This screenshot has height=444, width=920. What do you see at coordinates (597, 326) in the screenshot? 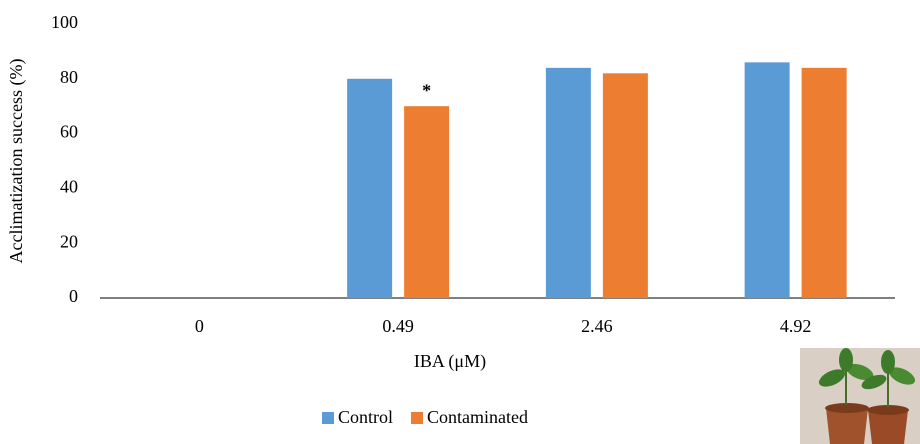
I see `x-tick-label: 2.46` at bounding box center [597, 326].